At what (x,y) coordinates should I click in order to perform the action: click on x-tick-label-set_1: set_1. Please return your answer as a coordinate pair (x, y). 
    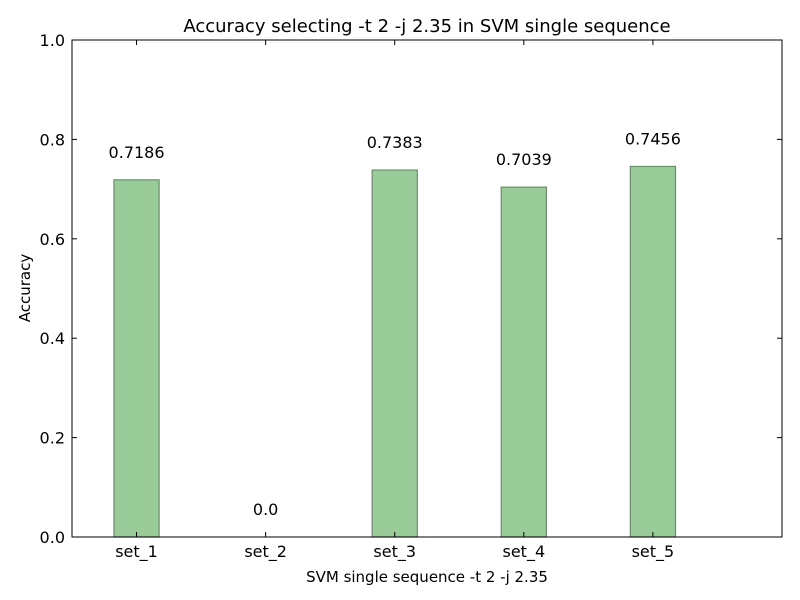
    Looking at the image, I should click on (136, 552).